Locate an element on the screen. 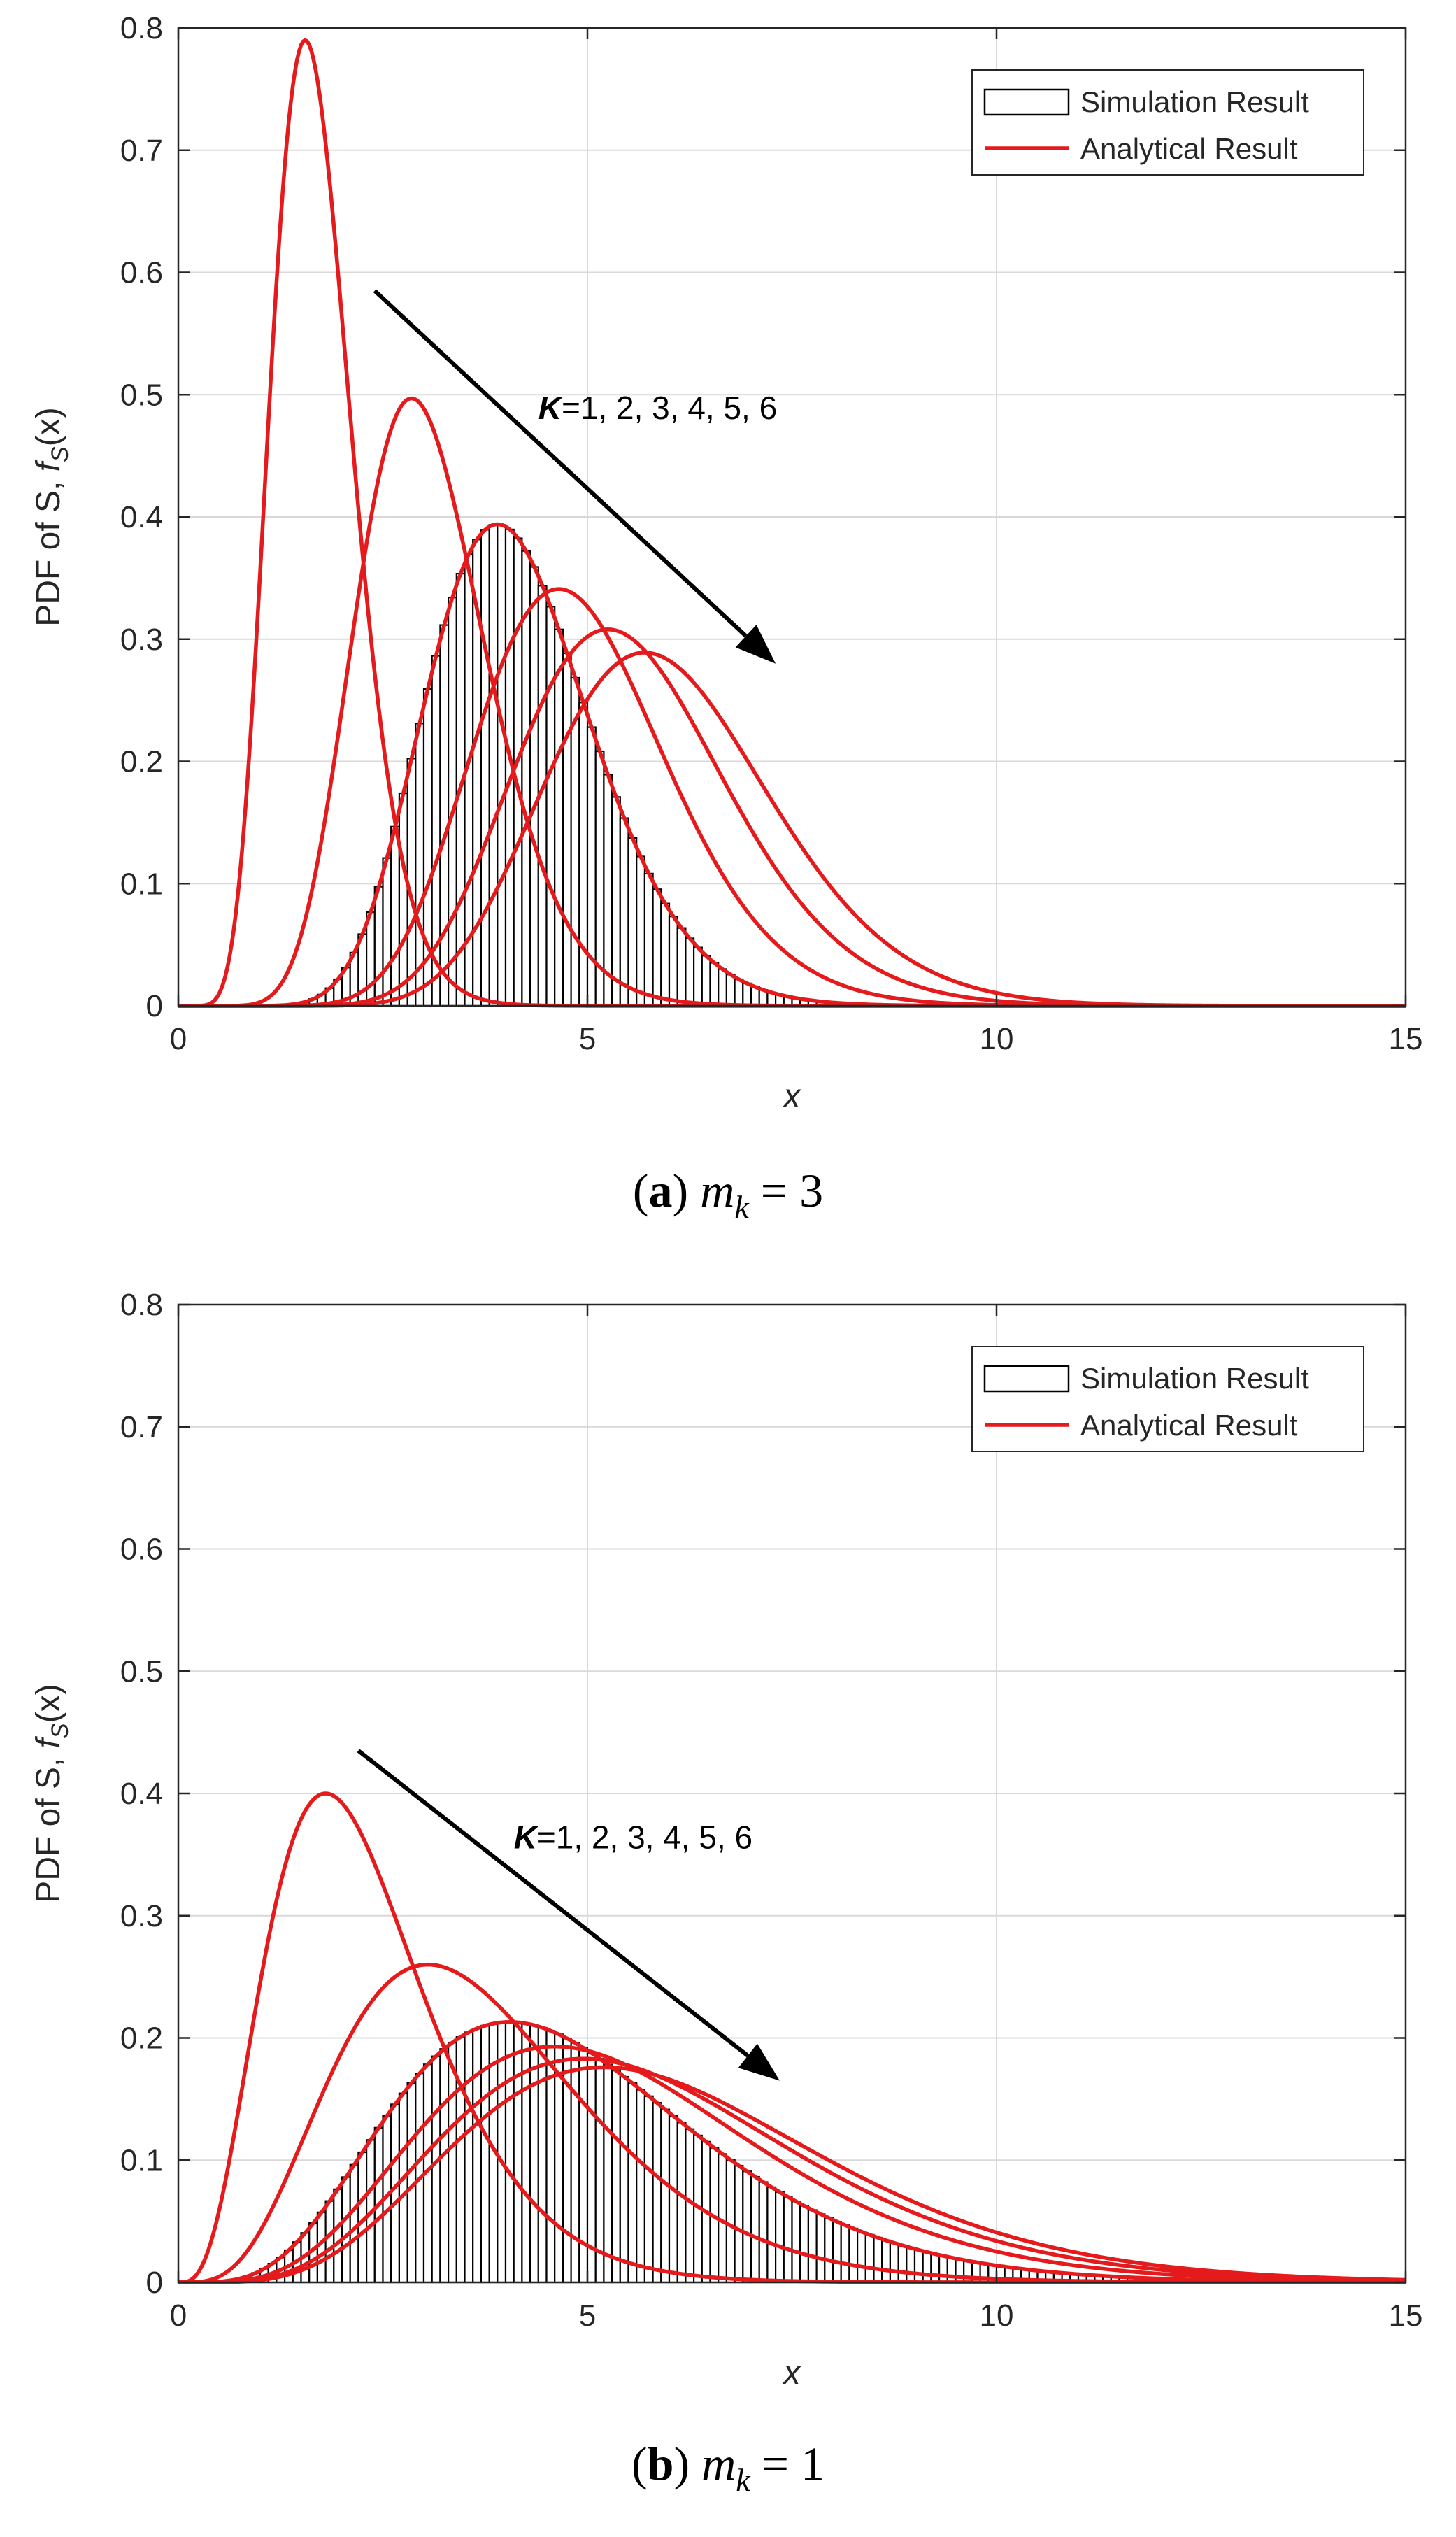  annotation-label: K=1, 2, 3, 4, 5, 6 is located at coordinates (657, 408).